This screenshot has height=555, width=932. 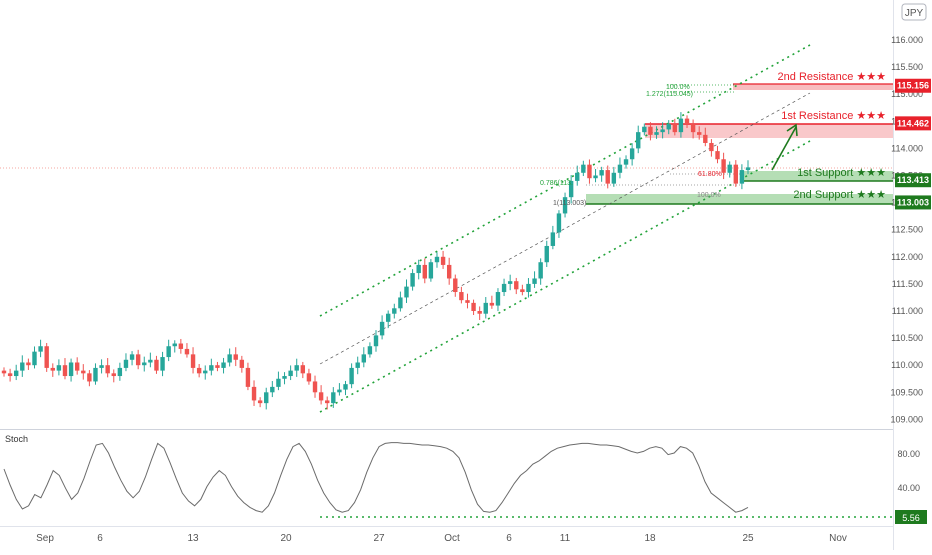 I want to click on date-label: Sep, so click(x=45, y=538).